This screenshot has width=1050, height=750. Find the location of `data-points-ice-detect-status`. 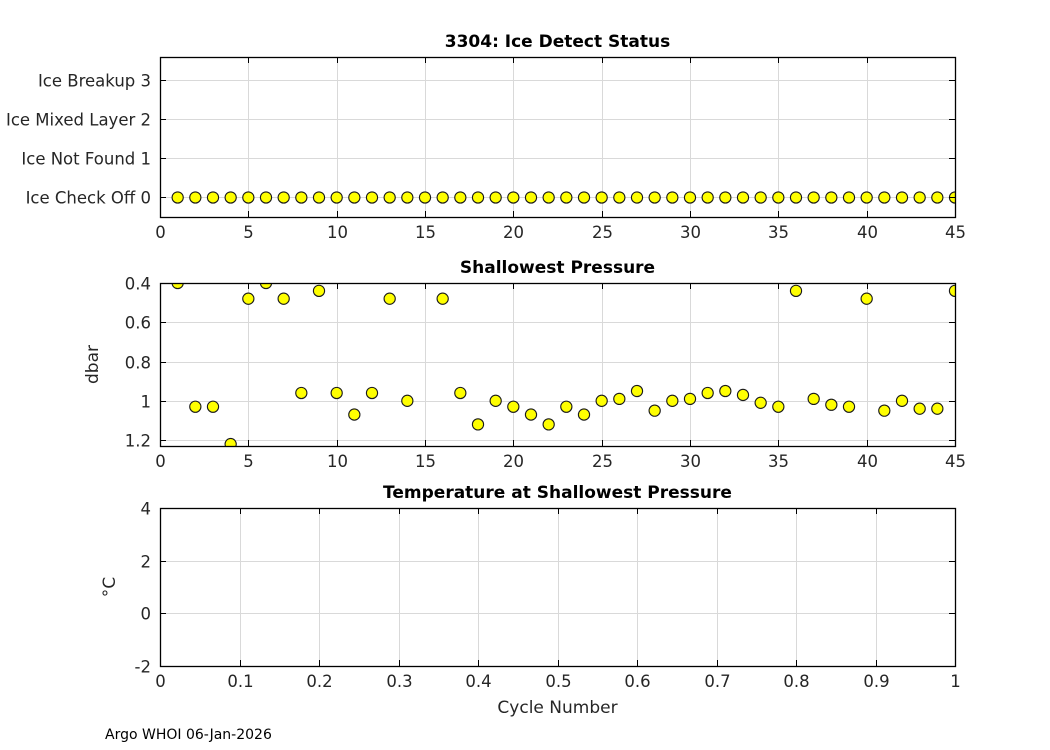

data-points-ice-detect-status is located at coordinates (563, 197).